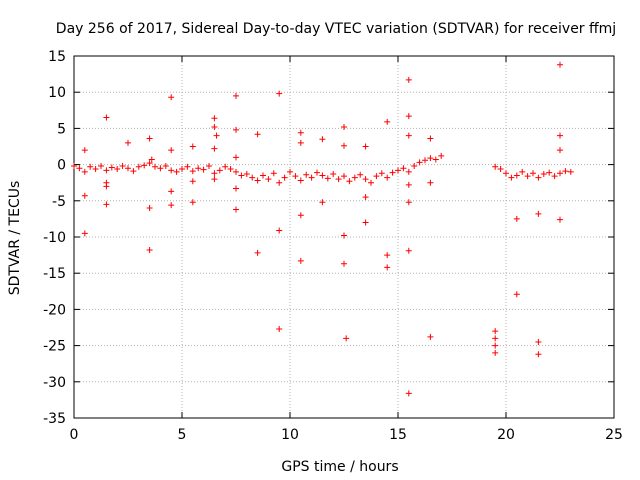 The image size is (640, 480). I want to click on y-tick-label: -5, so click(59, 202).